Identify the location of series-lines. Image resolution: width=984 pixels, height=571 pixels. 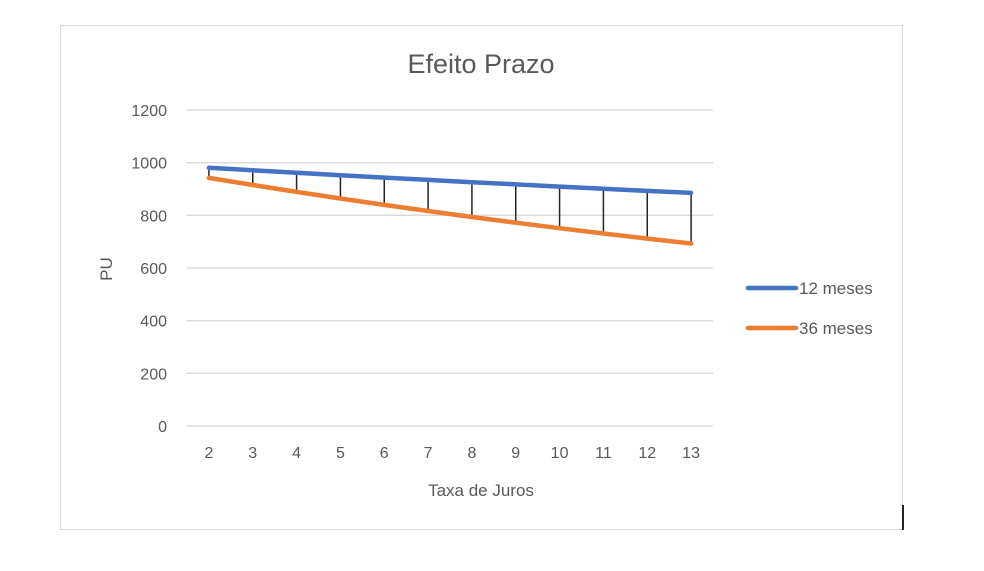
(450, 205).